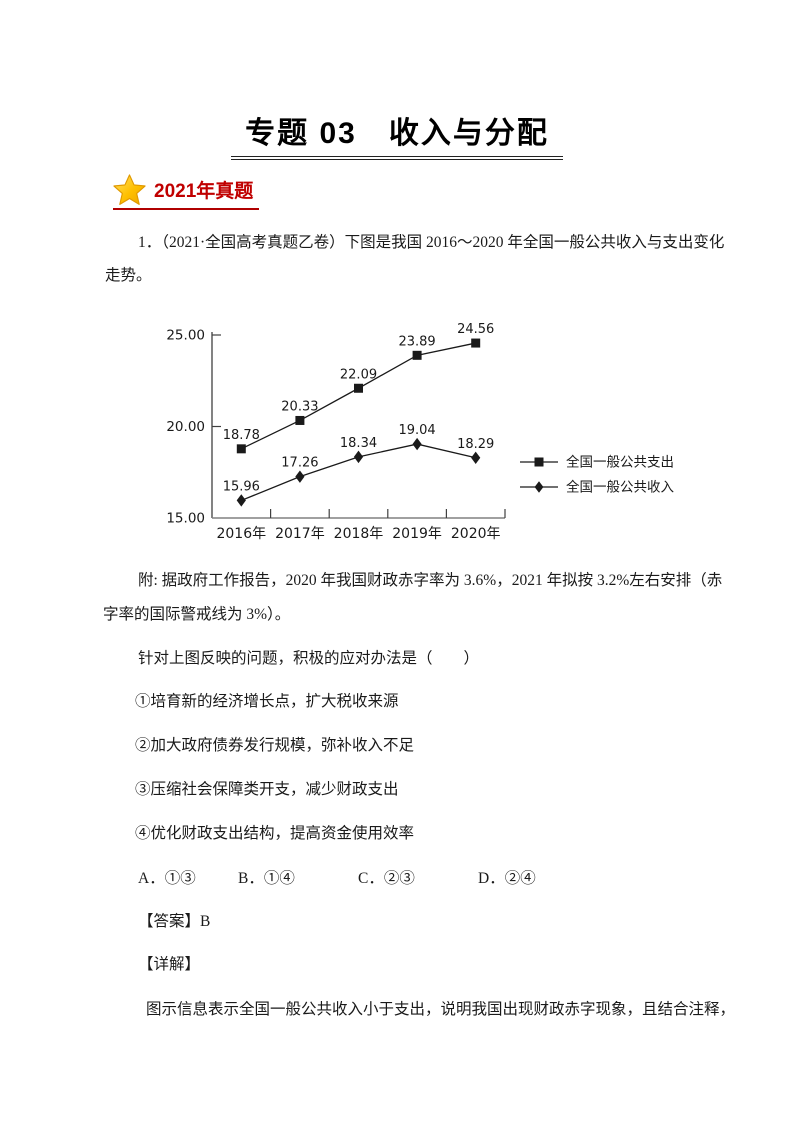 The image size is (794, 1123). Describe the element at coordinates (299, 406) in the screenshot. I see `data-label: 20.33` at that location.